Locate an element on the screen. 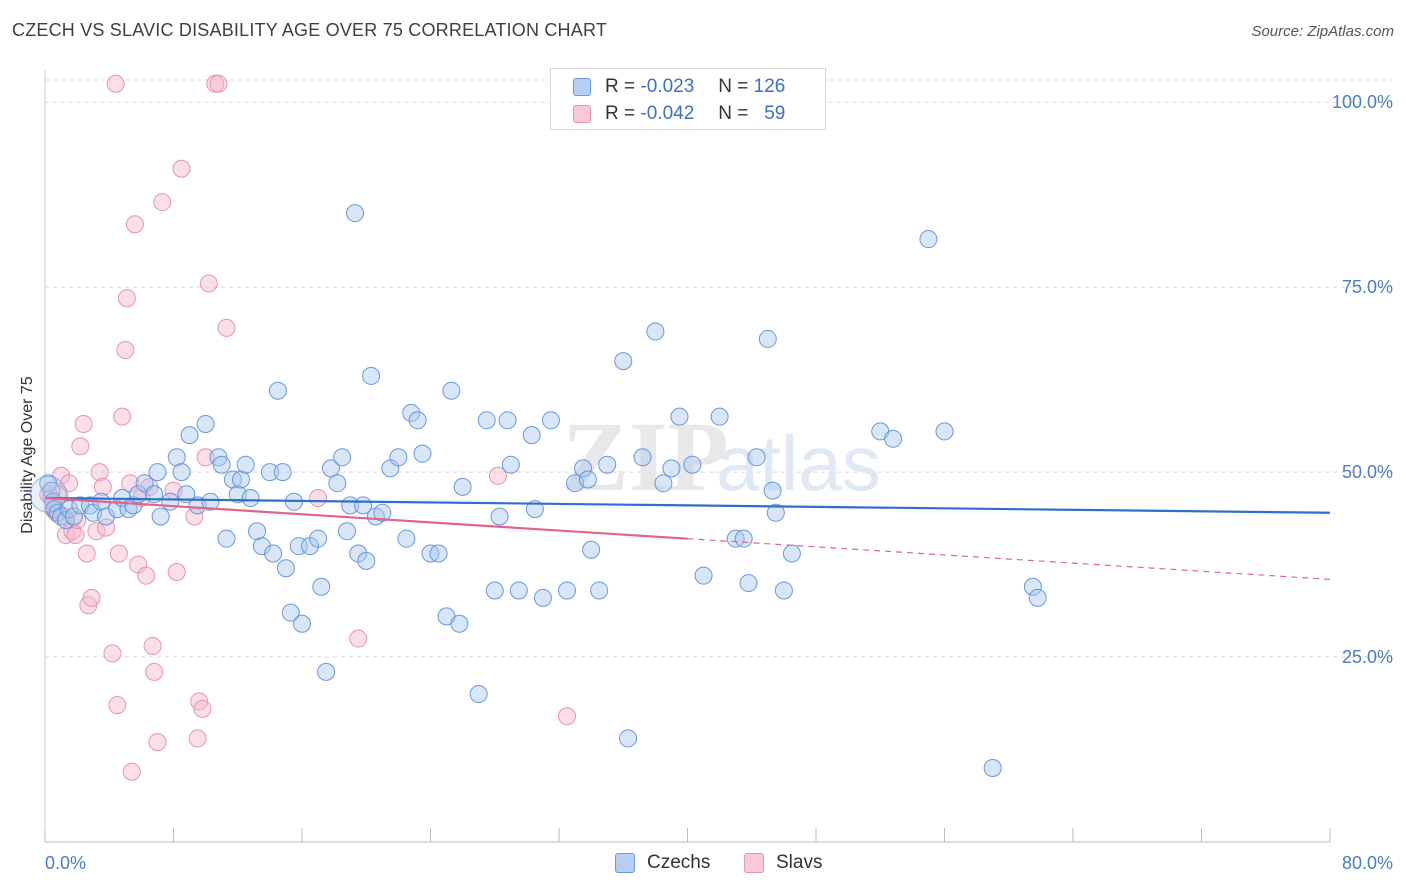 This screenshot has height=892, width=1406. slavs-n-value: 59 is located at coordinates (775, 113).